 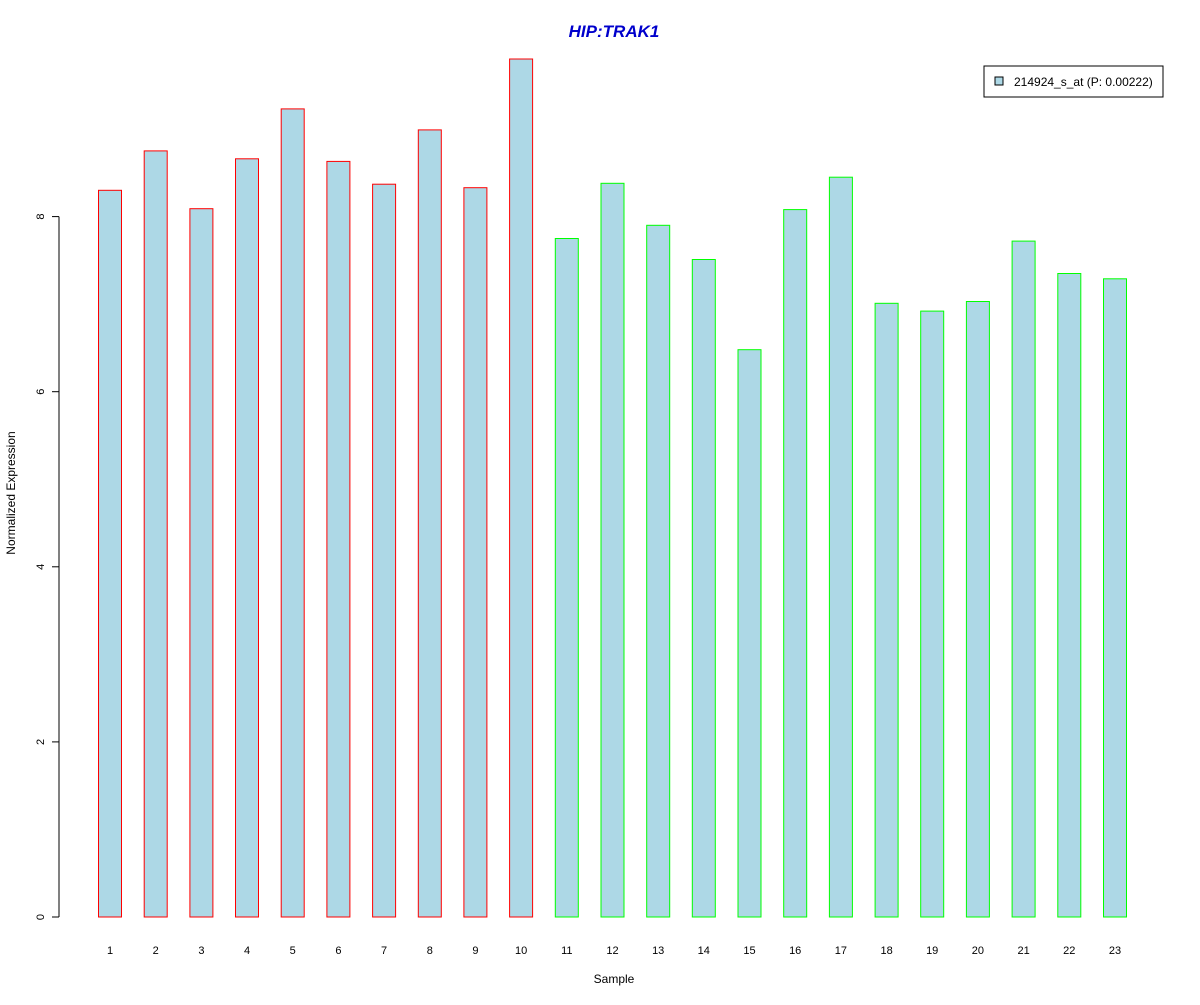 I want to click on y-tick-label: 4, so click(x=41, y=567).